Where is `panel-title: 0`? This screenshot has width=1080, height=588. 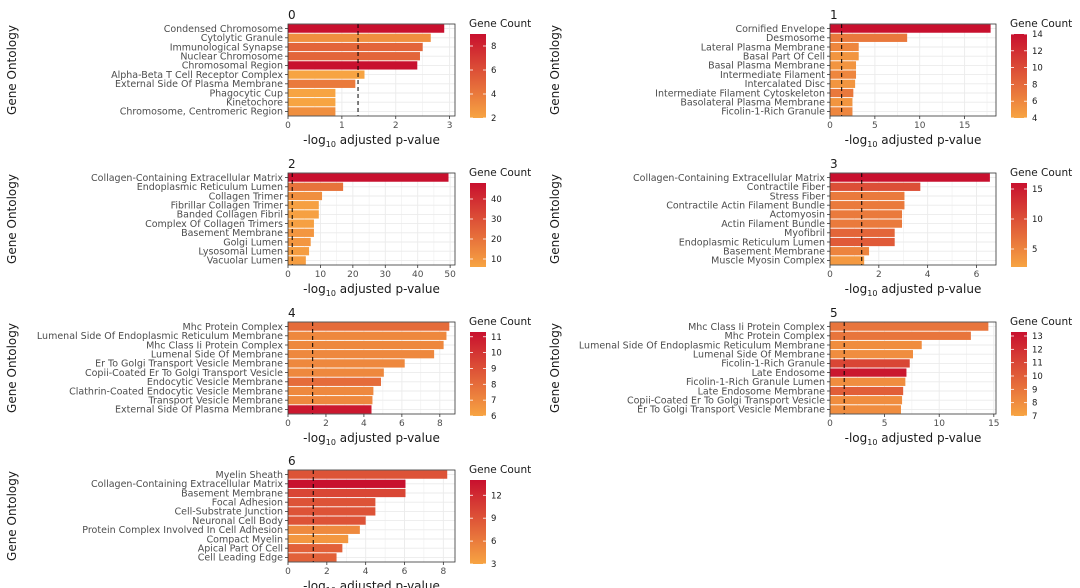 panel-title: 0 is located at coordinates (292, 15).